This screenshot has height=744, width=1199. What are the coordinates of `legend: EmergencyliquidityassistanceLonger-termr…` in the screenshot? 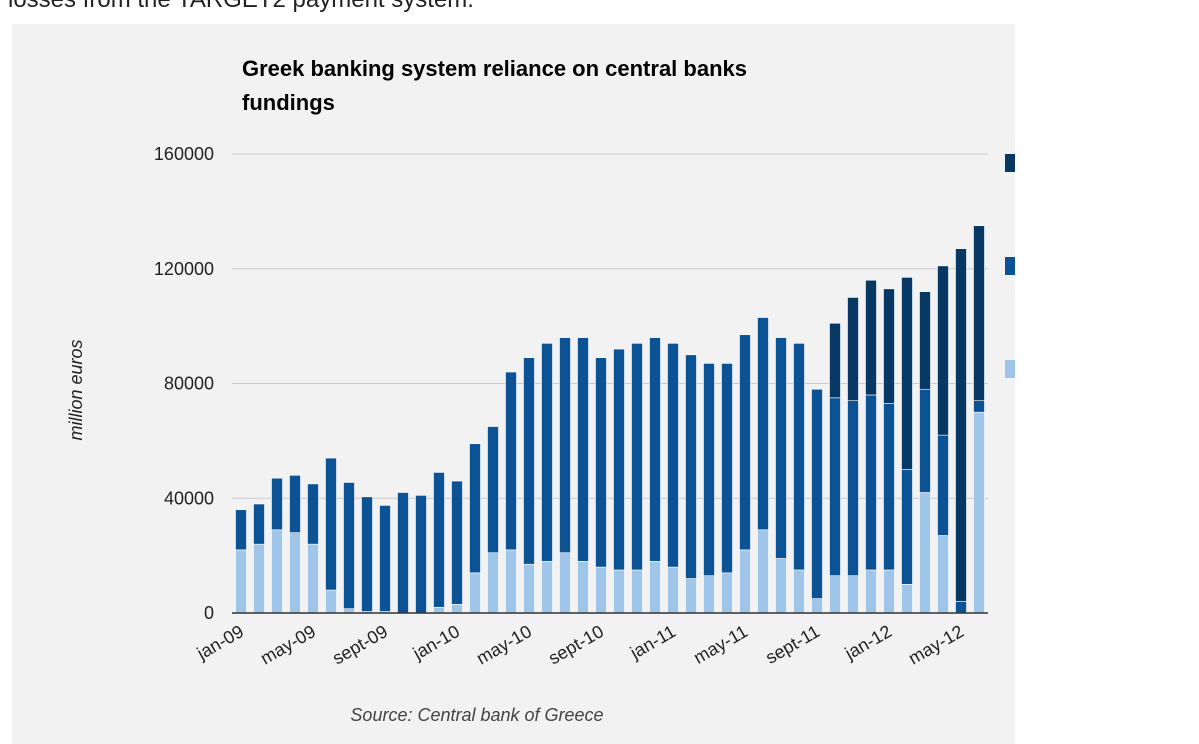 It's located at (1010, 266).